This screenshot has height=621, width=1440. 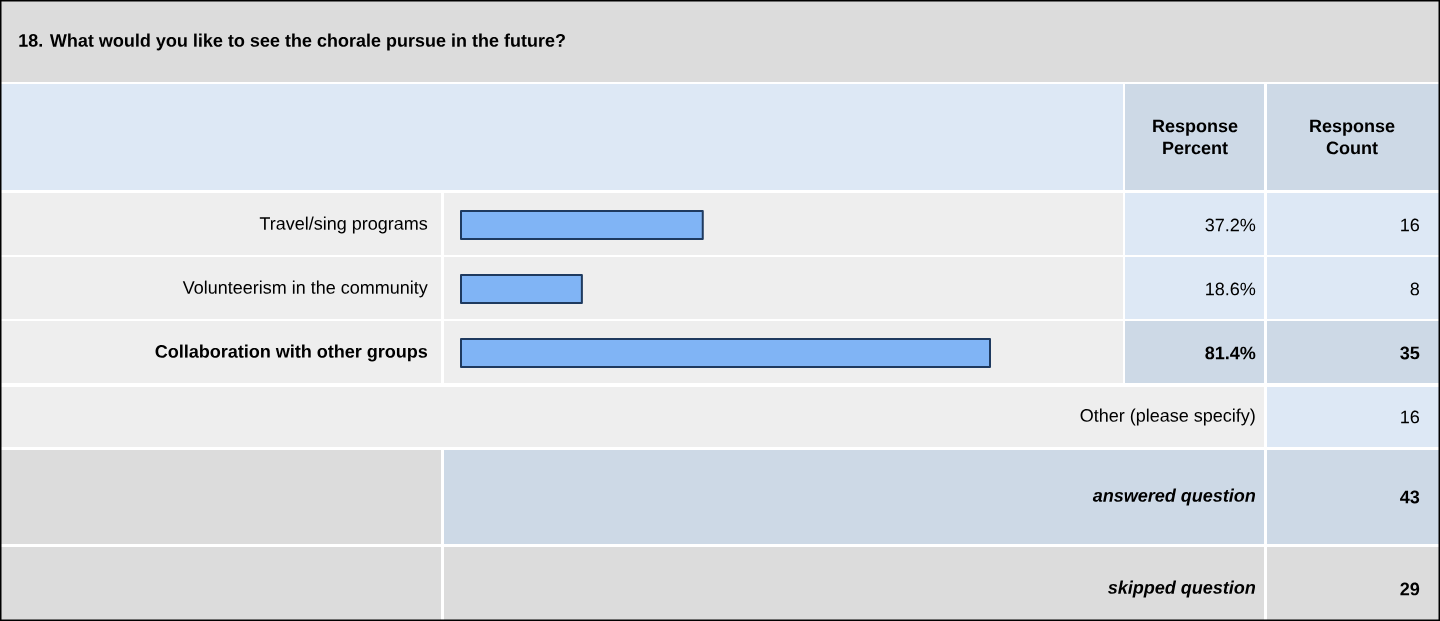 I want to click on data-label: 81.4%, so click(x=1230, y=353).